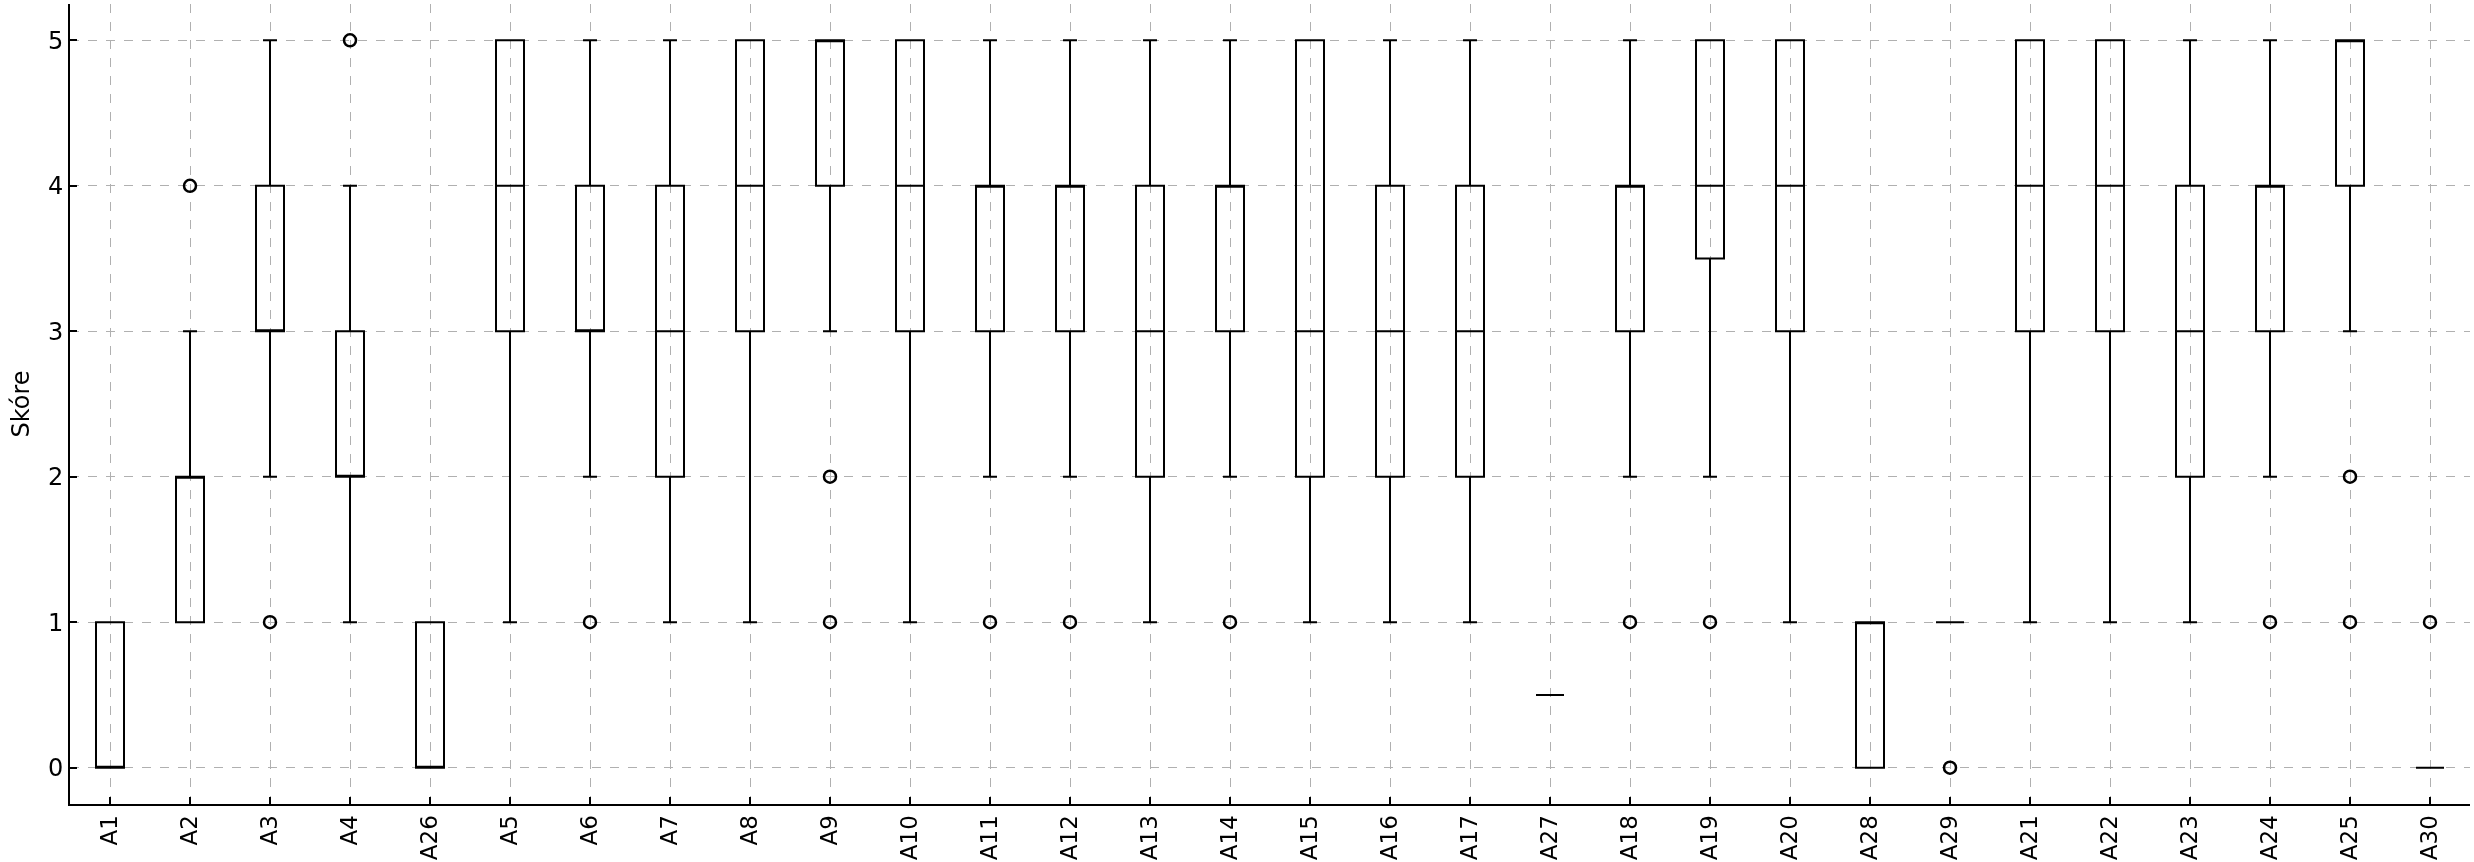 The height and width of the screenshot is (862, 2474). Describe the element at coordinates (55, 40) in the screenshot. I see `y-tick-label: 5` at that location.